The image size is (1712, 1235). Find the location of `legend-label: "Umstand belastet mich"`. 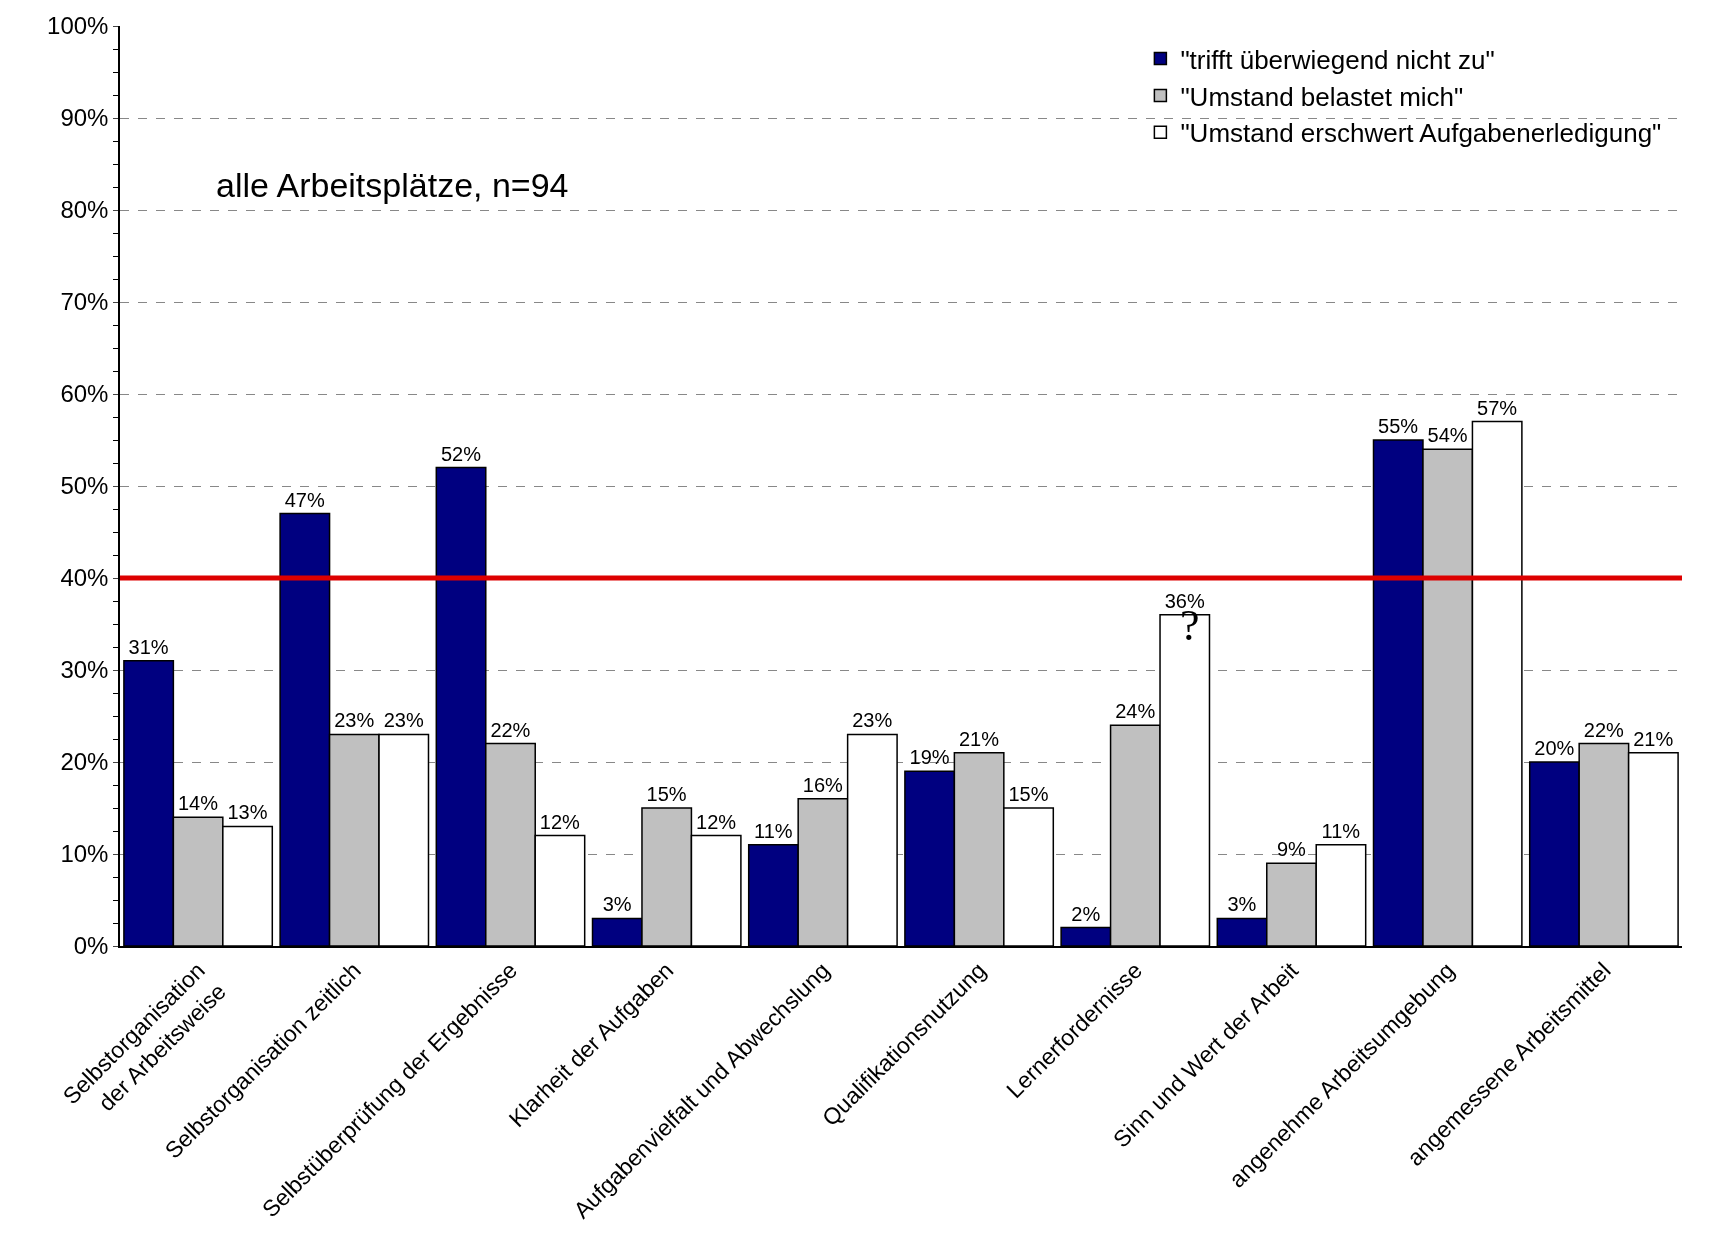

legend-label: "Umstand belastet mich" is located at coordinates (1322, 96).